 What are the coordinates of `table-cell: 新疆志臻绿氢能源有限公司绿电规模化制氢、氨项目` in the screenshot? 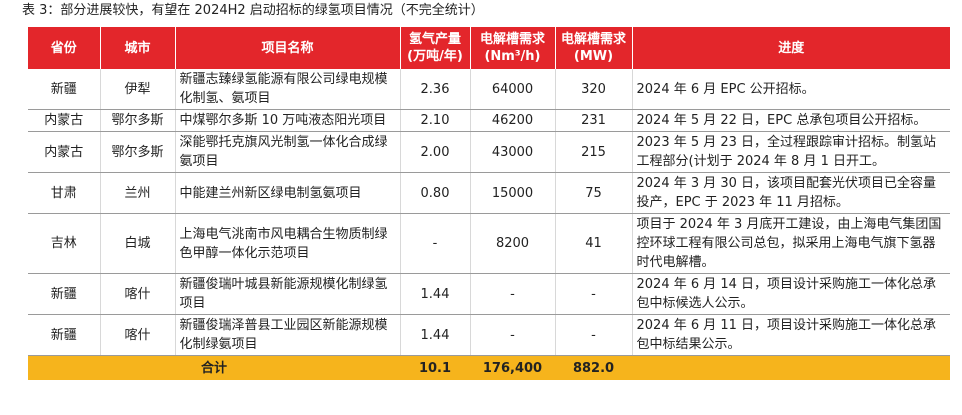 It's located at (287, 89).